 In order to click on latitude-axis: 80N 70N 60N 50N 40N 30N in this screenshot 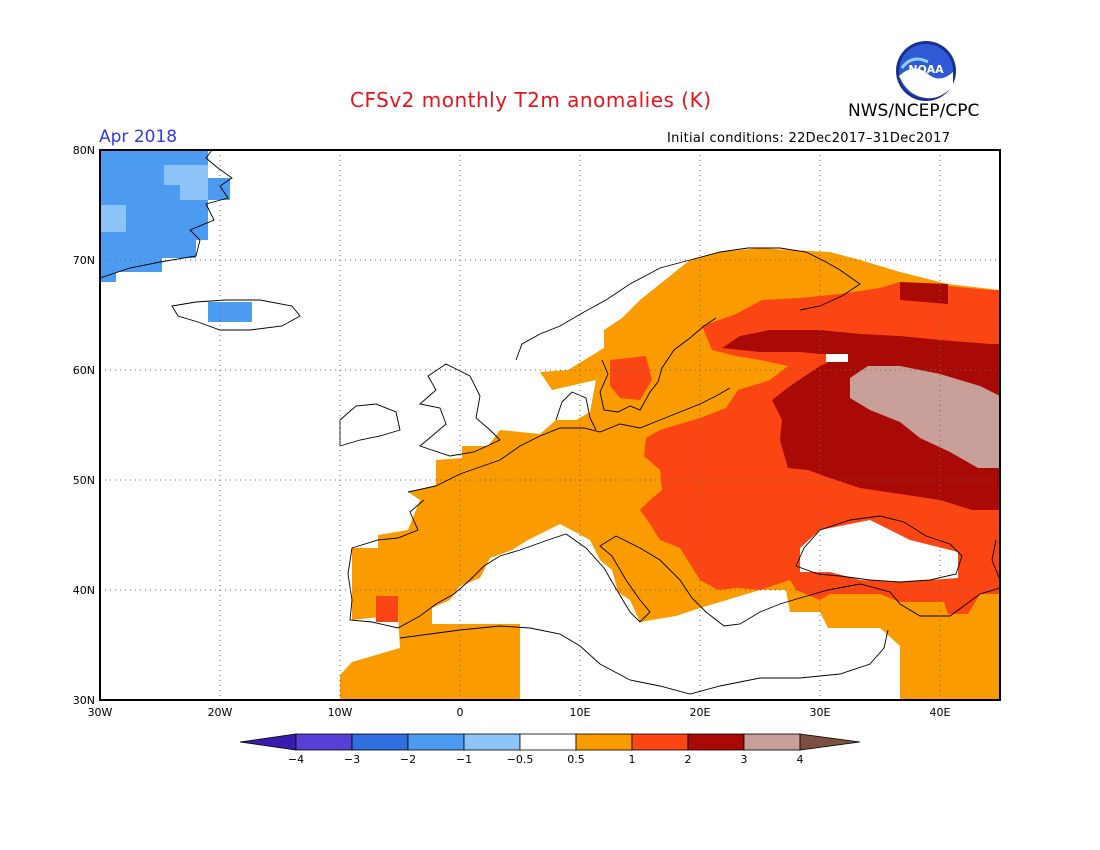, I will do `click(84, 425)`.